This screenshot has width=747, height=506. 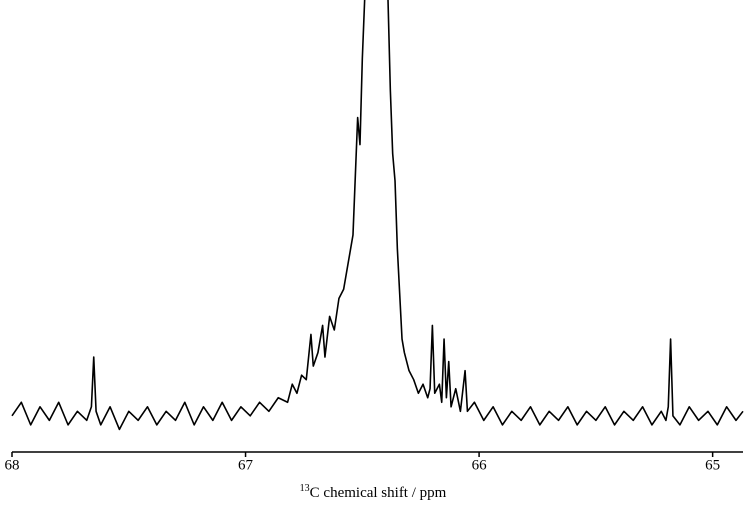 What do you see at coordinates (246, 465) in the screenshot?
I see `x-tick-label: 67` at bounding box center [246, 465].